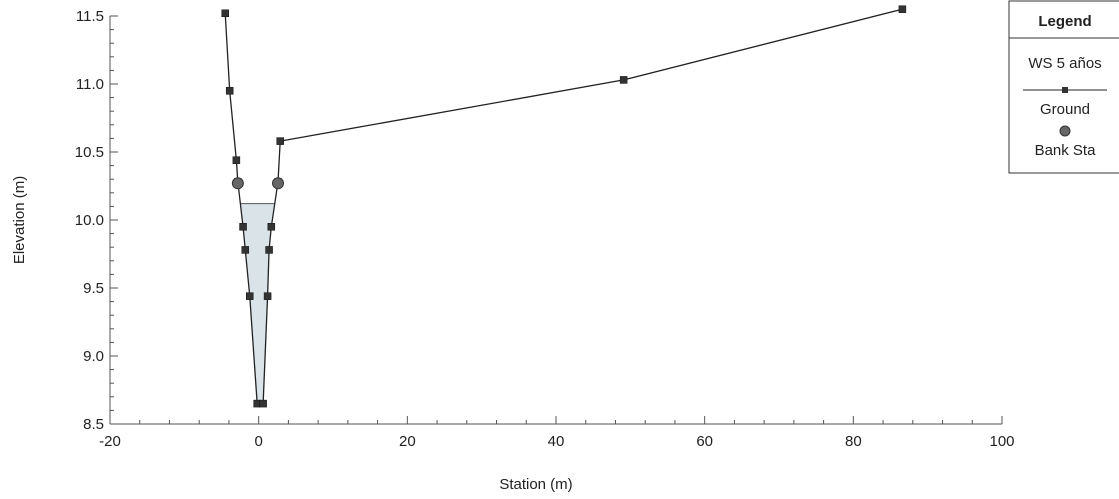 The width and height of the screenshot is (1119, 499). What do you see at coordinates (556, 441) in the screenshot?
I see `x-tick-label: 40` at bounding box center [556, 441].